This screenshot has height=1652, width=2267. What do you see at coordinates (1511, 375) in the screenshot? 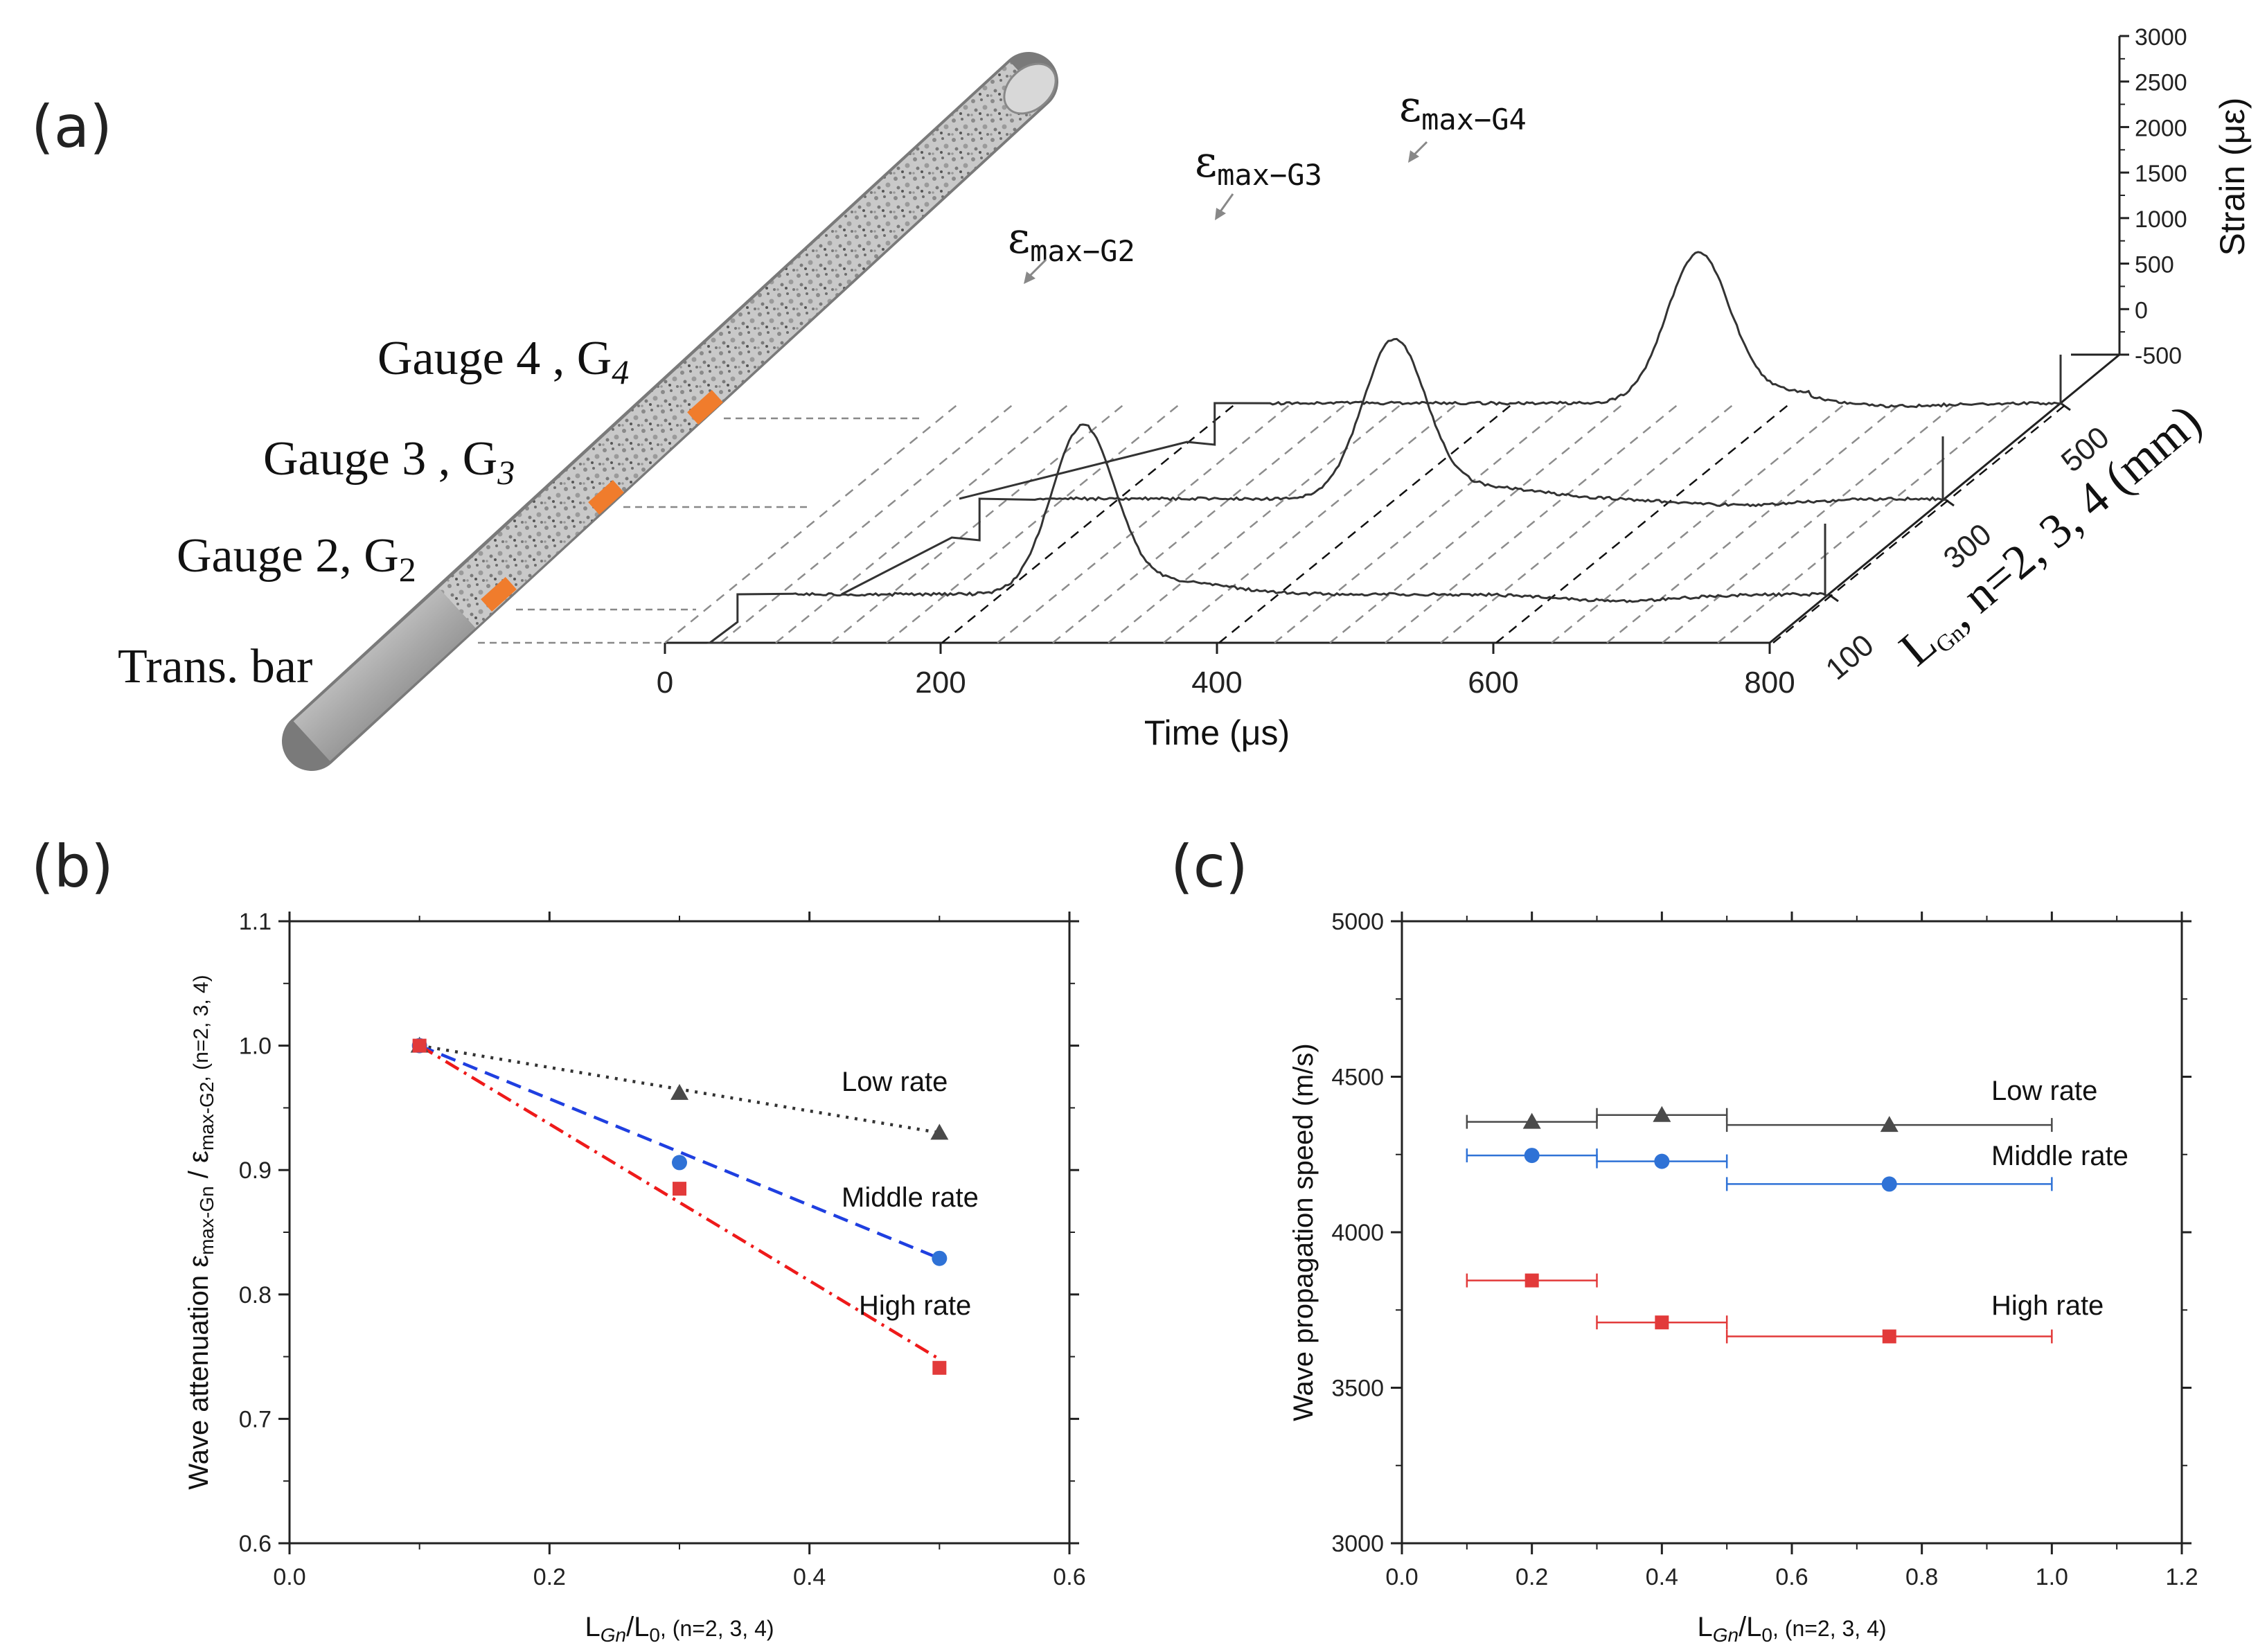
I see `strain-trace-g4` at bounding box center [1511, 375].